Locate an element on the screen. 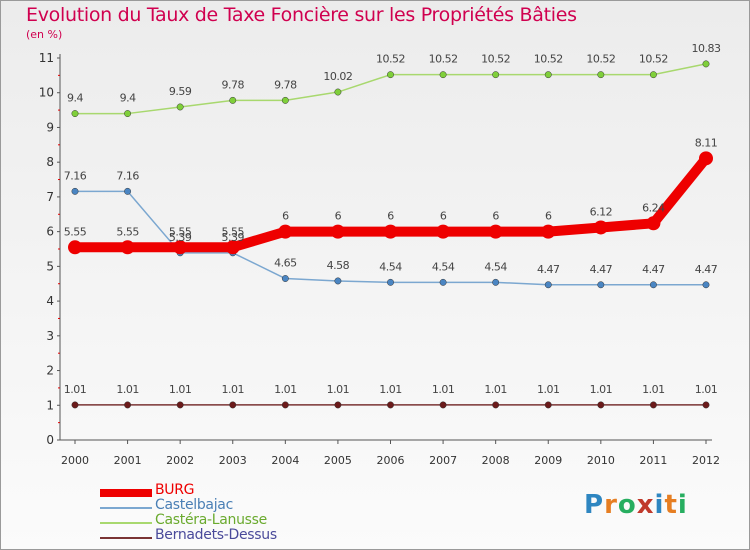  y-tick-label: 4 is located at coordinates (50, 301).